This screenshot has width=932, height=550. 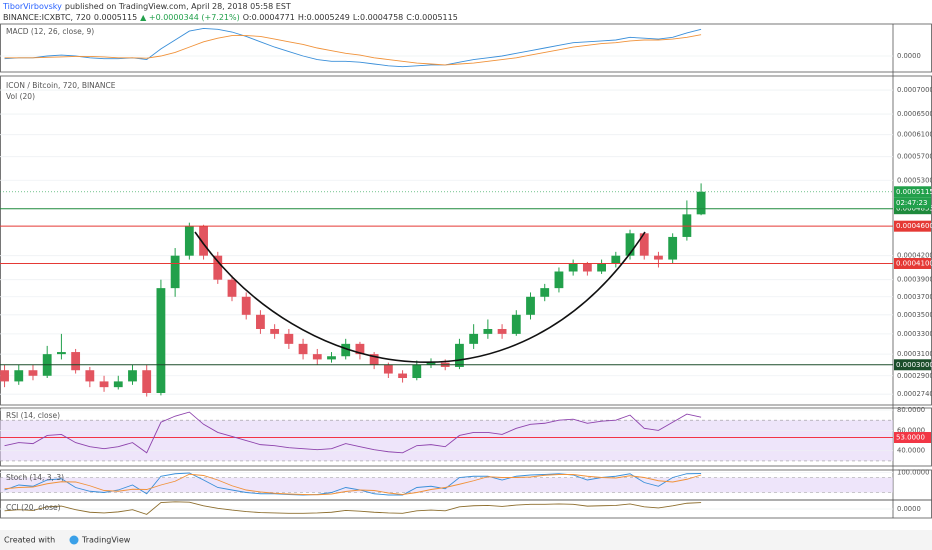 I want to click on footer-created: Created with, so click(x=29, y=540).